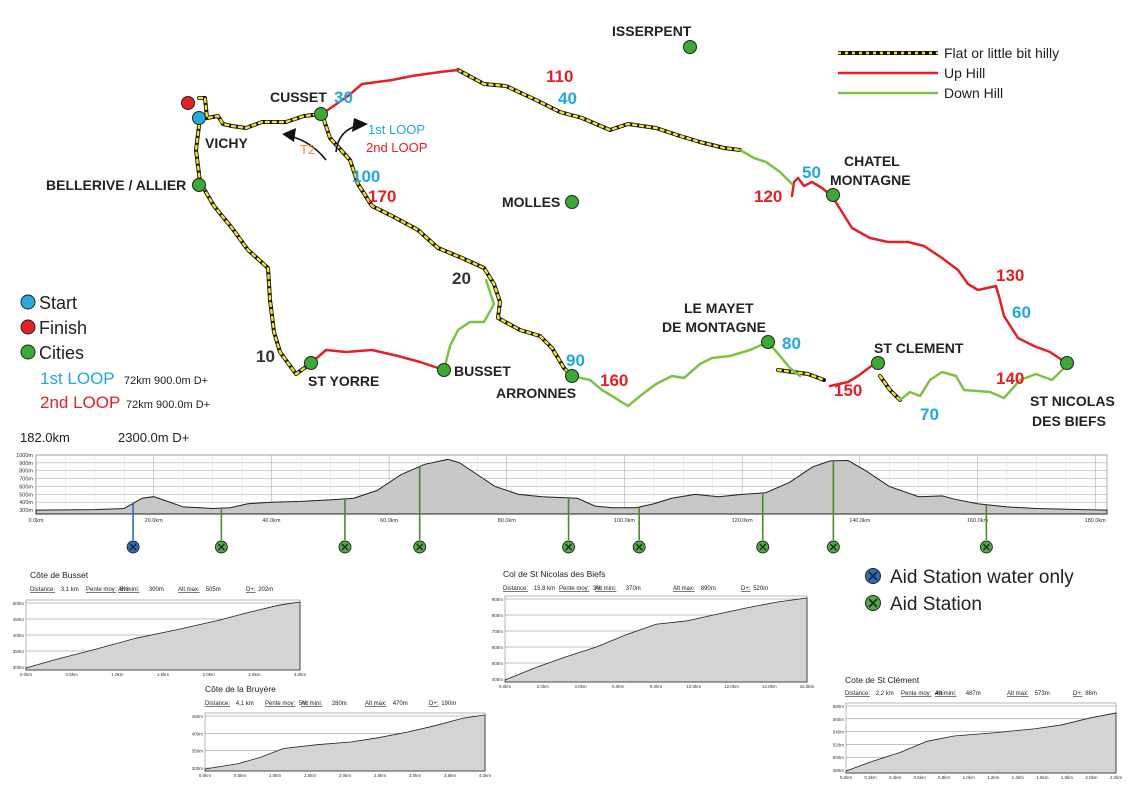  Describe the element at coordinates (870, 777) in the screenshot. I see `climb-x-tick: 0.2km` at that location.